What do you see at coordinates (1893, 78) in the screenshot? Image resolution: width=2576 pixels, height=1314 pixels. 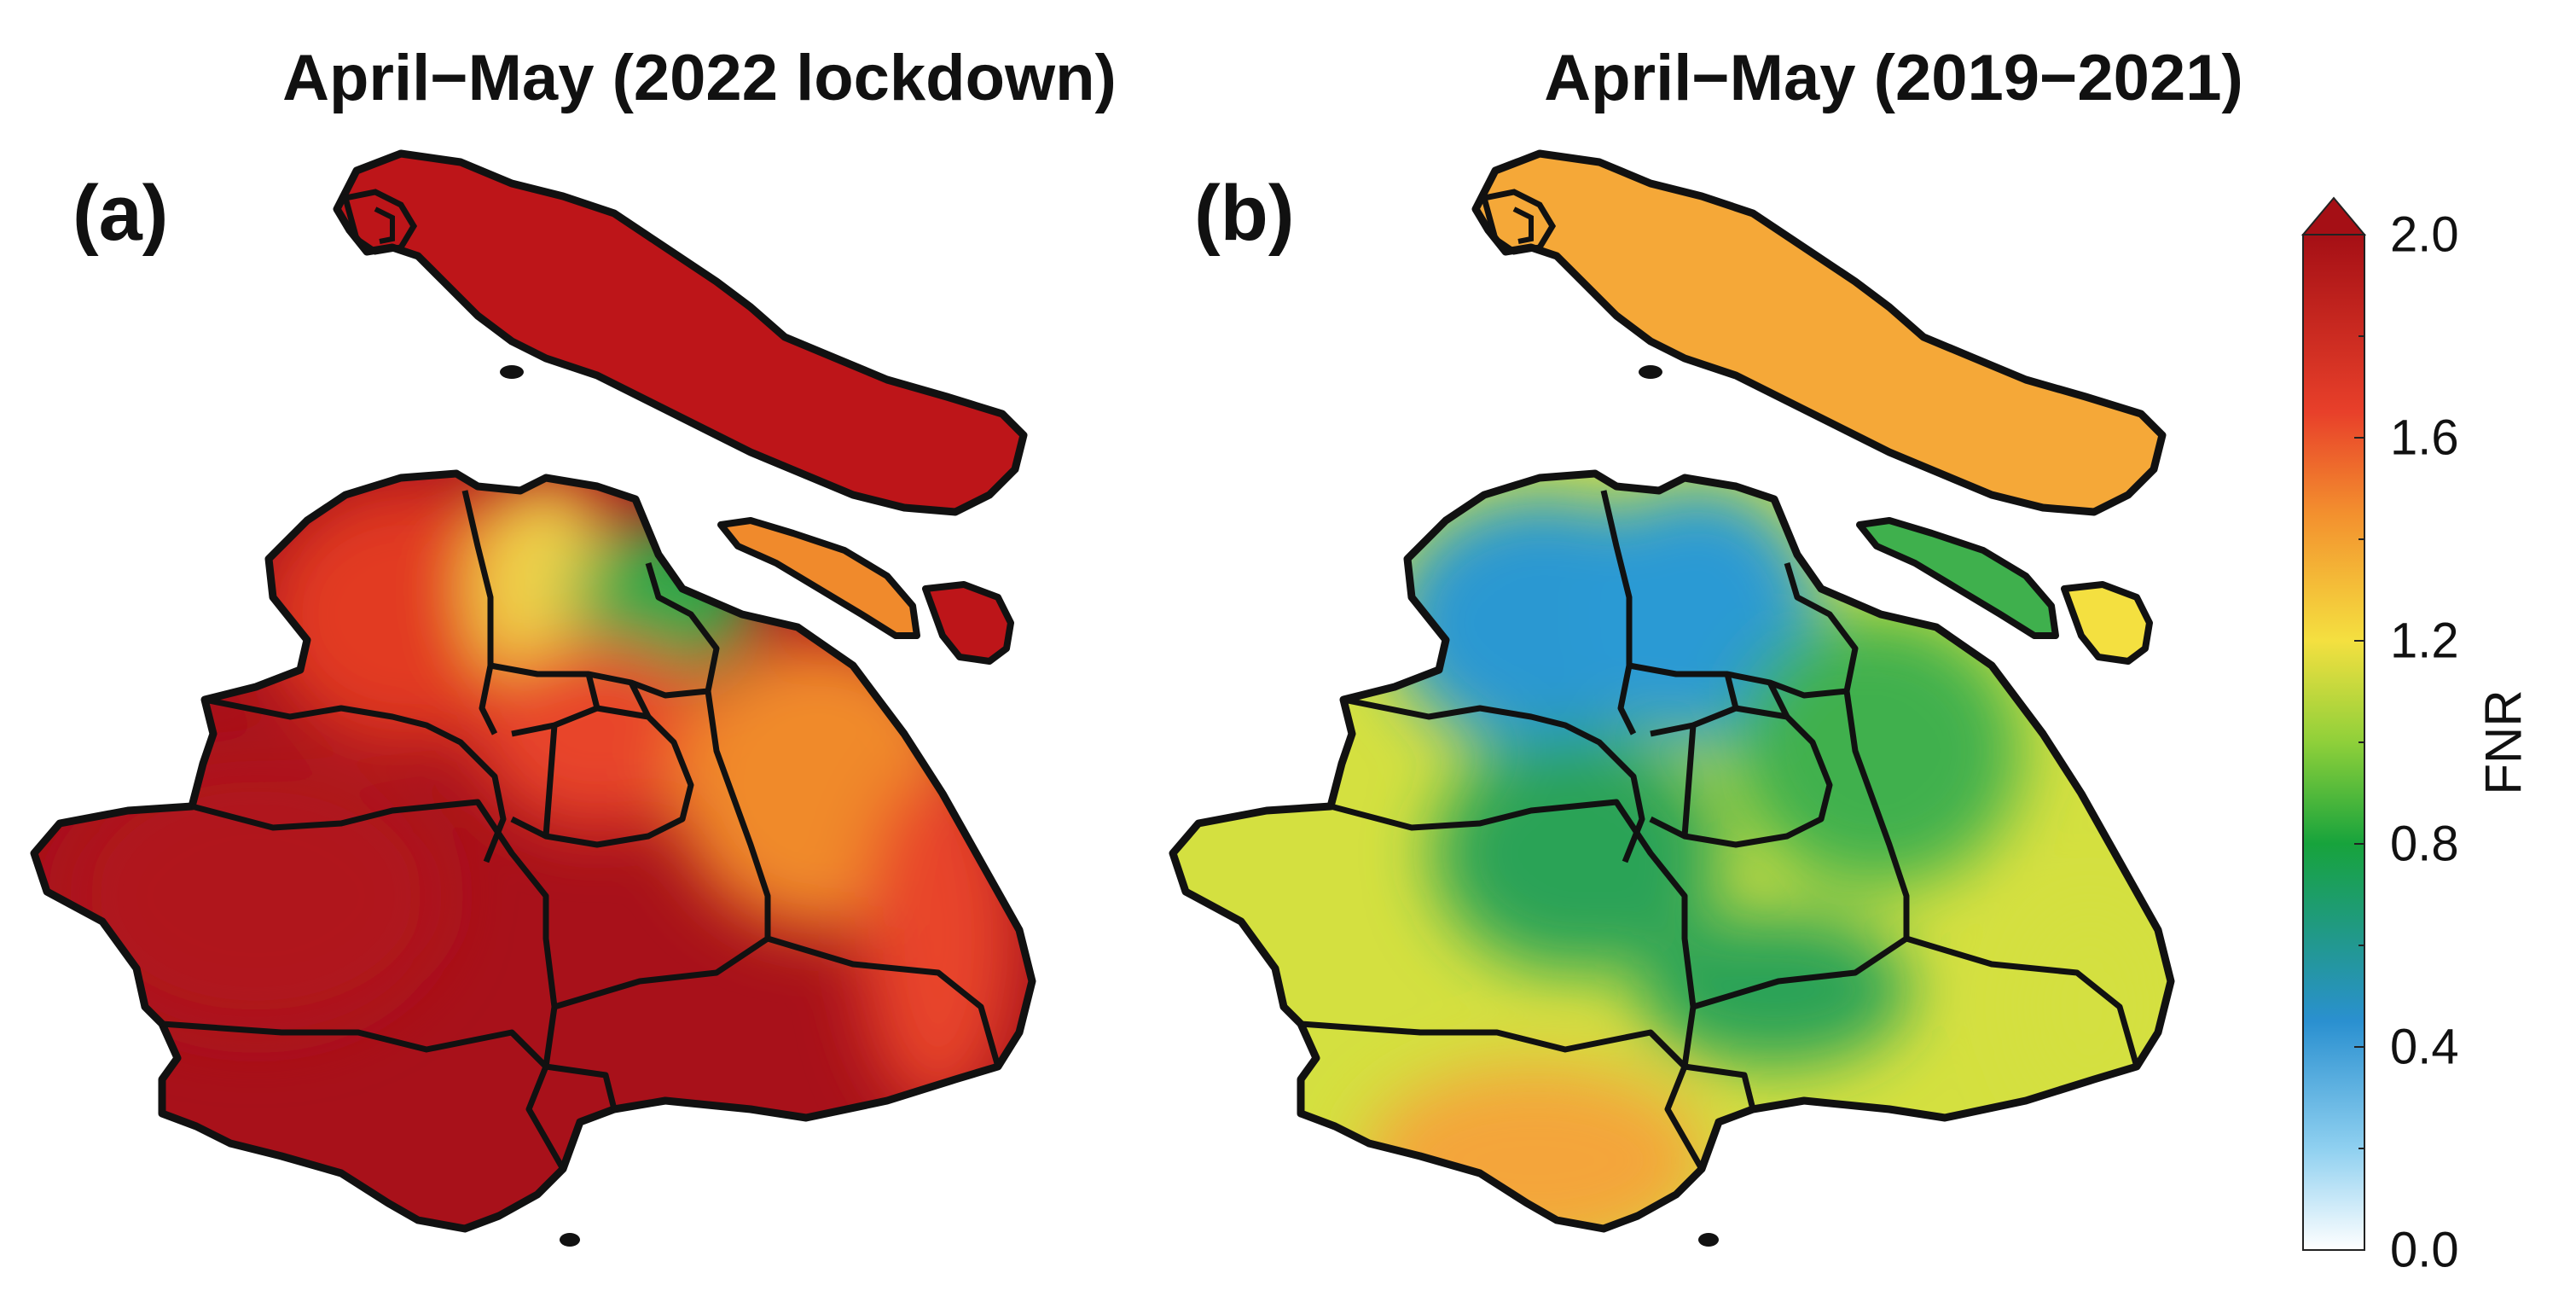 I see `panel-b-title: April−May (2019−2021)` at bounding box center [1893, 78].